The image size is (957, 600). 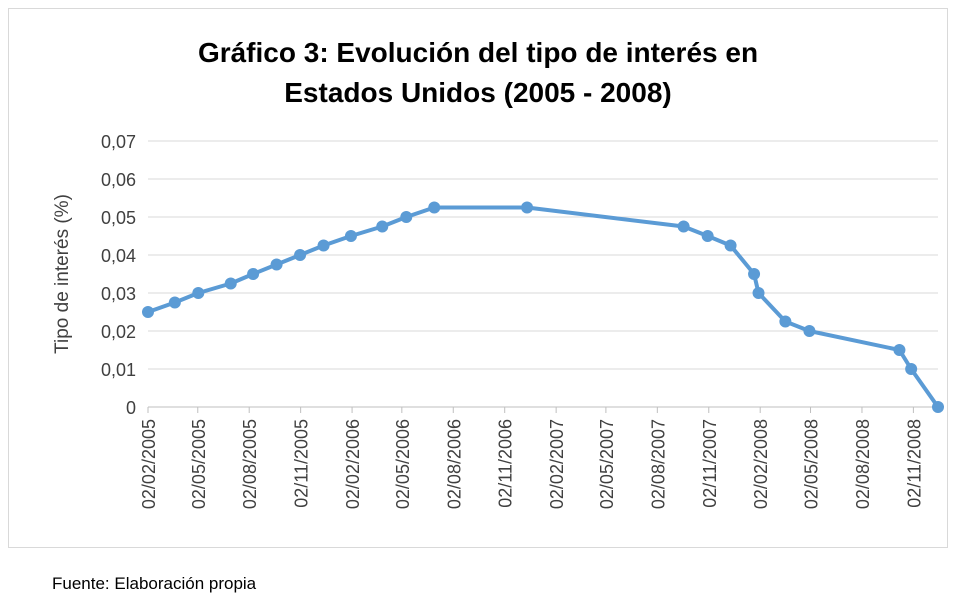 What do you see at coordinates (506, 463) in the screenshot?
I see `x-tick-label: 02/11/2006` at bounding box center [506, 463].